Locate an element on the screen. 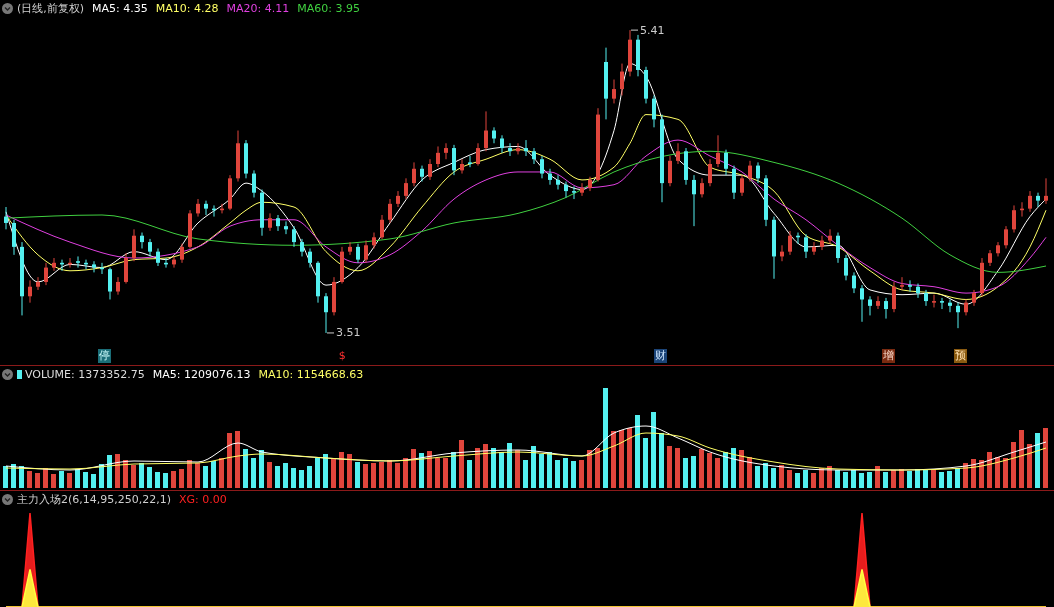 The image size is (1054, 607). chart-title: (日线,前复权) is located at coordinates (51, 8).